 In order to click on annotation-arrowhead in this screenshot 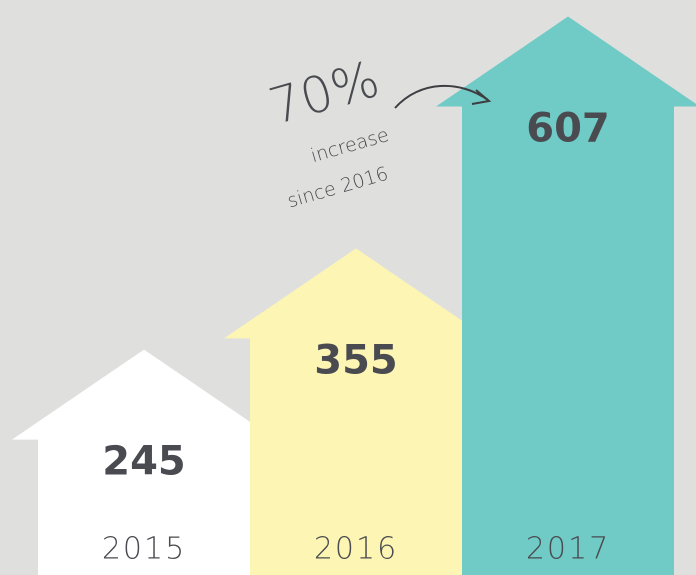, I will do `click(481, 97)`.